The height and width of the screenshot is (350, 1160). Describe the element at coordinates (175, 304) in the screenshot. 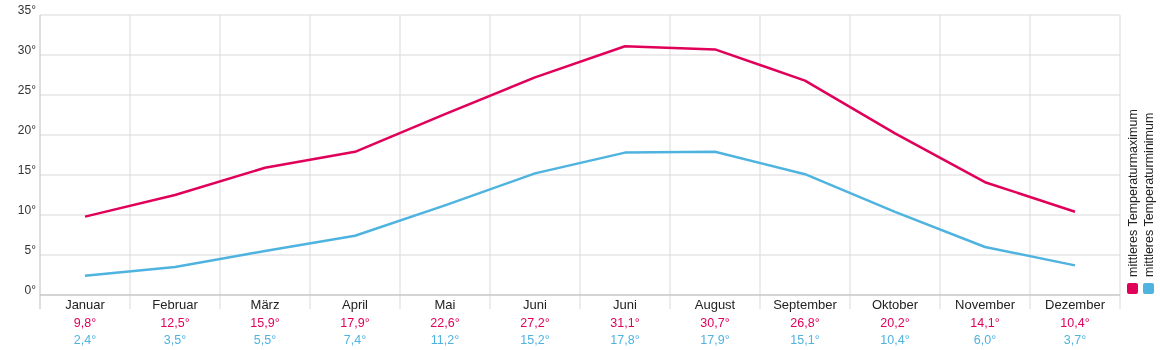

I see `x-tick-label: Februar` at that location.